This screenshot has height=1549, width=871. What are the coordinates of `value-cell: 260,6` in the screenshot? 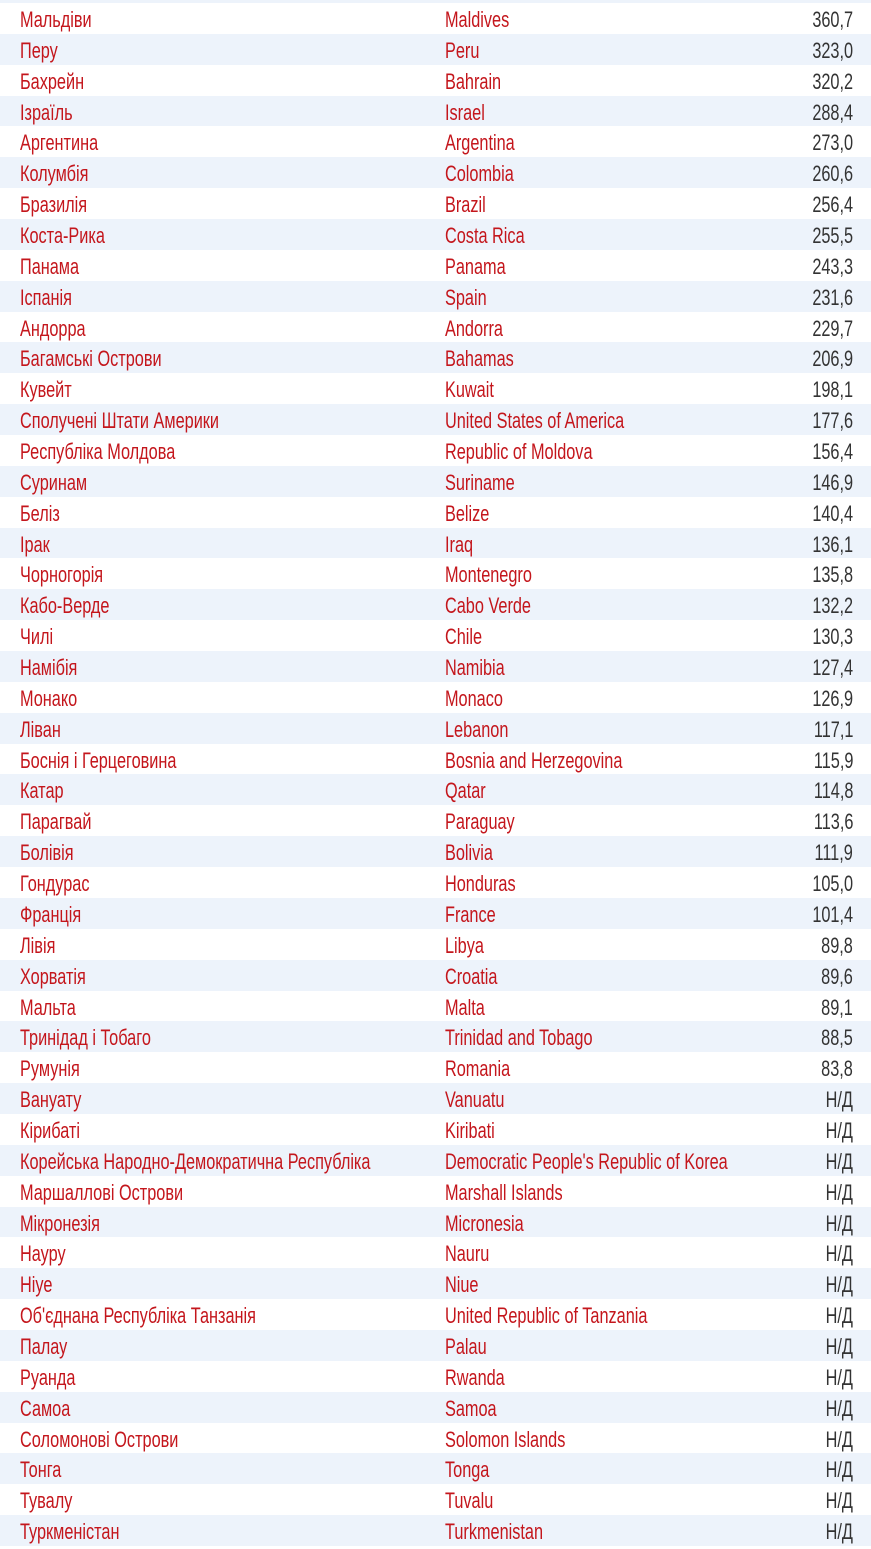 It's located at (832, 174).